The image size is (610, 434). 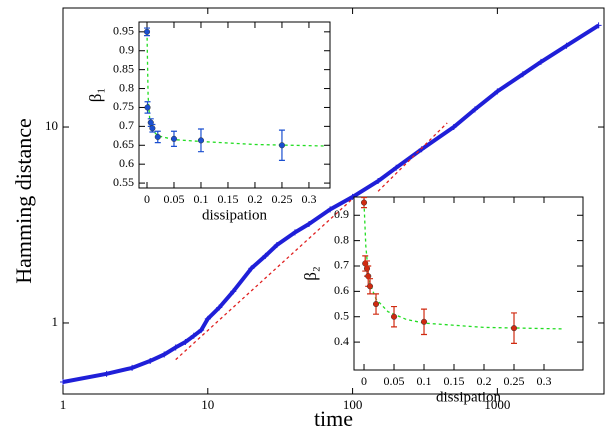 I want to click on y-tick-label: 0.65, so click(x=123, y=144).